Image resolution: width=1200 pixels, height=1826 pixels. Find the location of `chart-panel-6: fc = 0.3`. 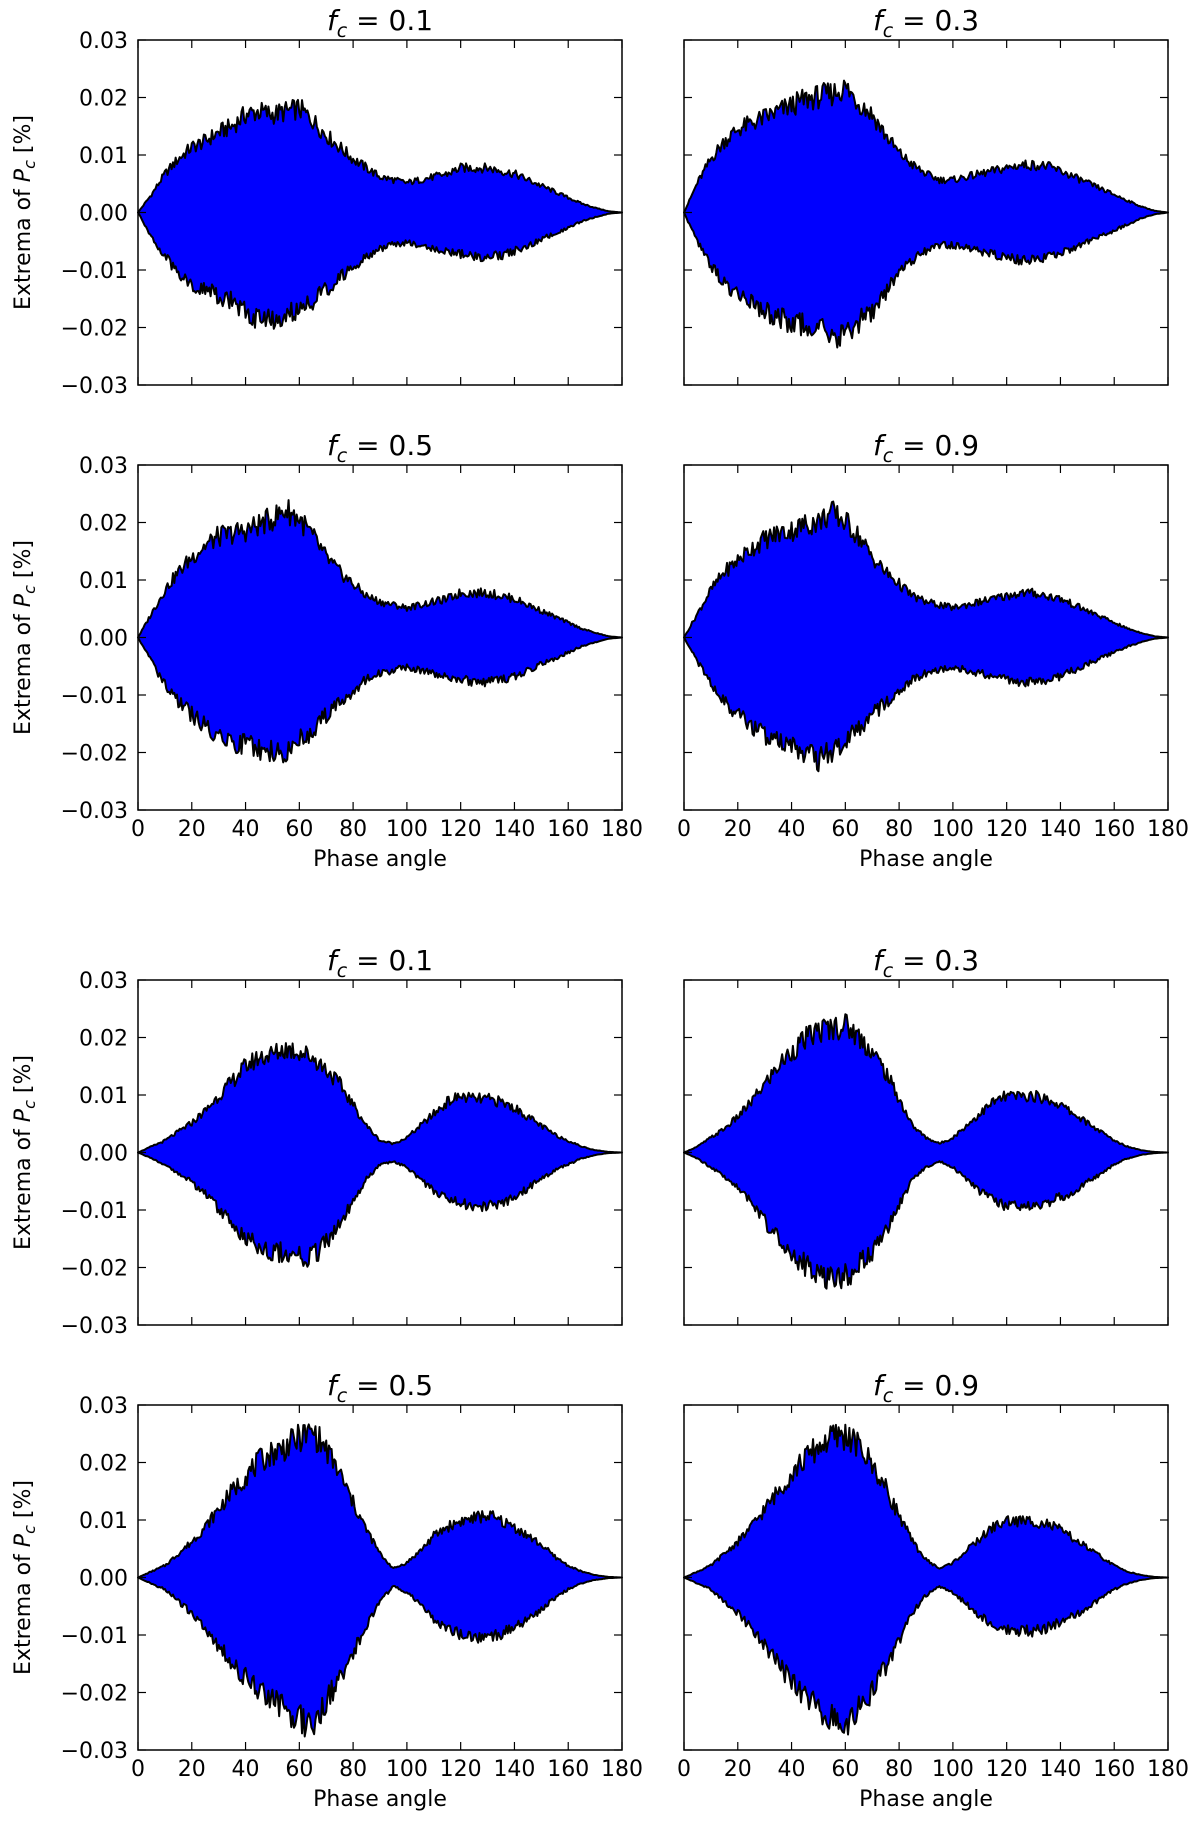

chart-panel-6: fc = 0.3 is located at coordinates (926, 1135).